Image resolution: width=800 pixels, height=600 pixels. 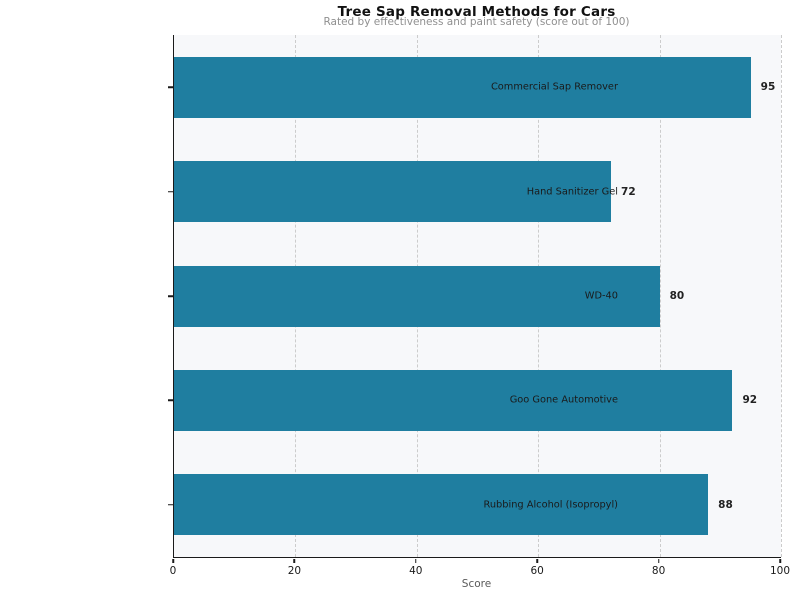 What do you see at coordinates (601, 296) in the screenshot?
I see `y-tick-label: WD-40` at bounding box center [601, 296].